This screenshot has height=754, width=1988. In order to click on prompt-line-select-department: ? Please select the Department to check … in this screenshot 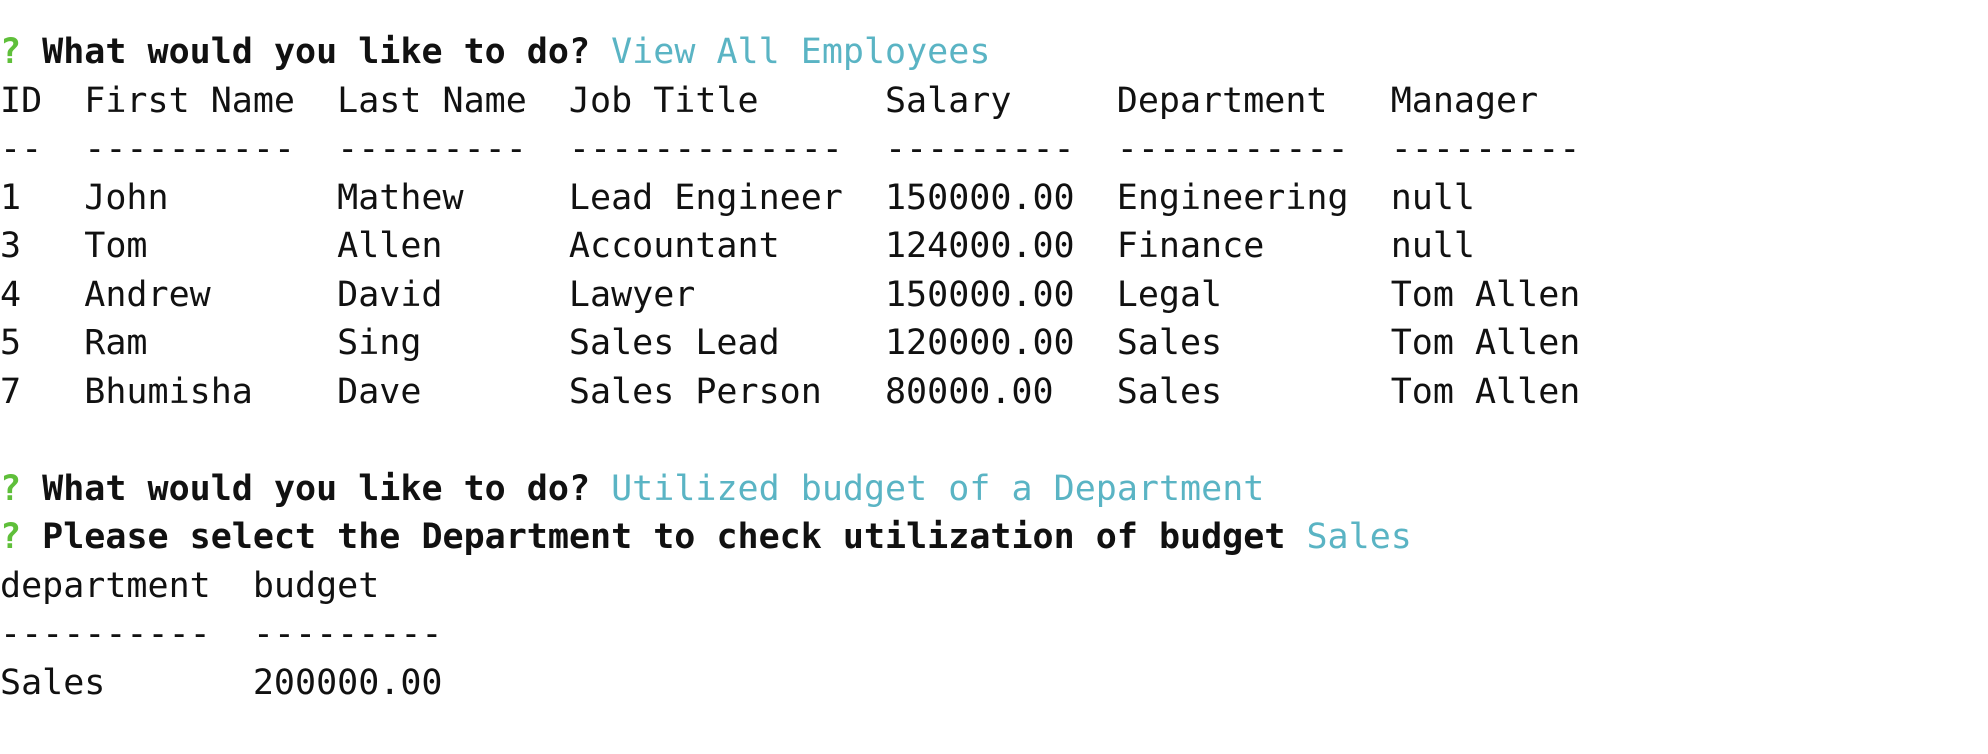, I will do `click(800, 537)`.